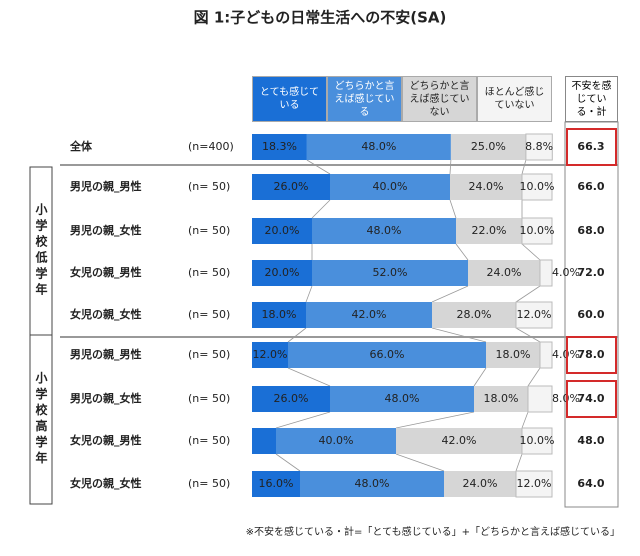 This screenshot has height=556, width=640. What do you see at coordinates (590, 186) in the screenshot?
I see `total-value: 66.0` at bounding box center [590, 186].